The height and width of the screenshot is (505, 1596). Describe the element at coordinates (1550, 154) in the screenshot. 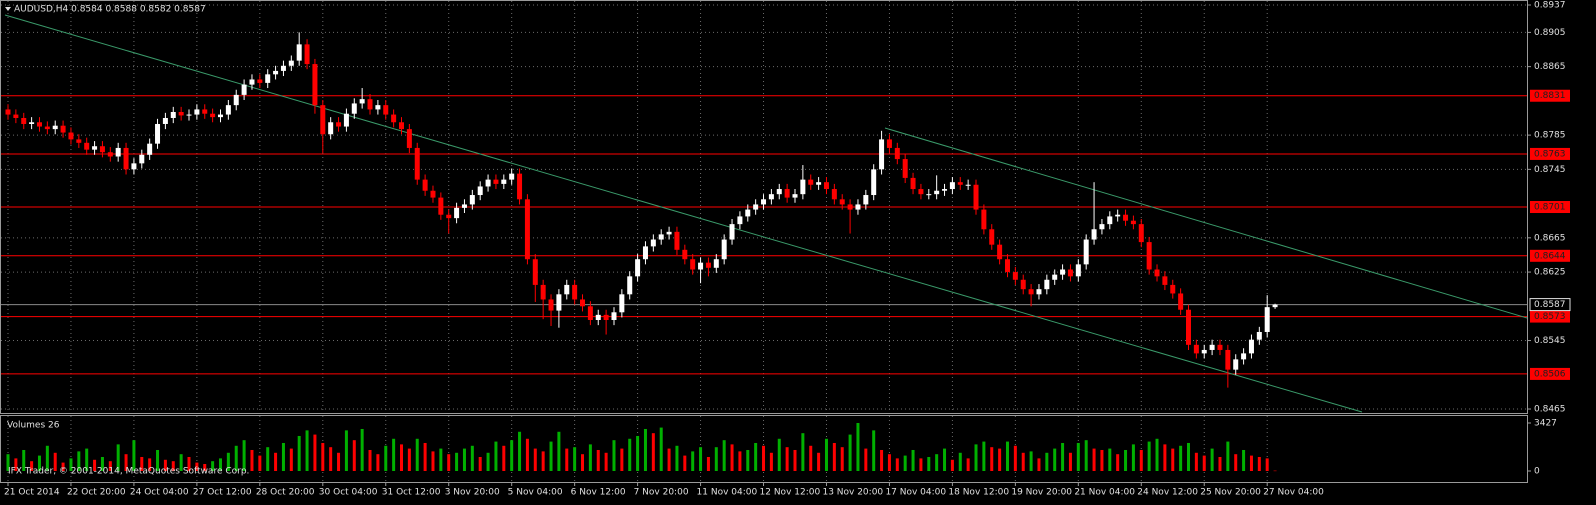

I see `level-label: 0.8763` at that location.